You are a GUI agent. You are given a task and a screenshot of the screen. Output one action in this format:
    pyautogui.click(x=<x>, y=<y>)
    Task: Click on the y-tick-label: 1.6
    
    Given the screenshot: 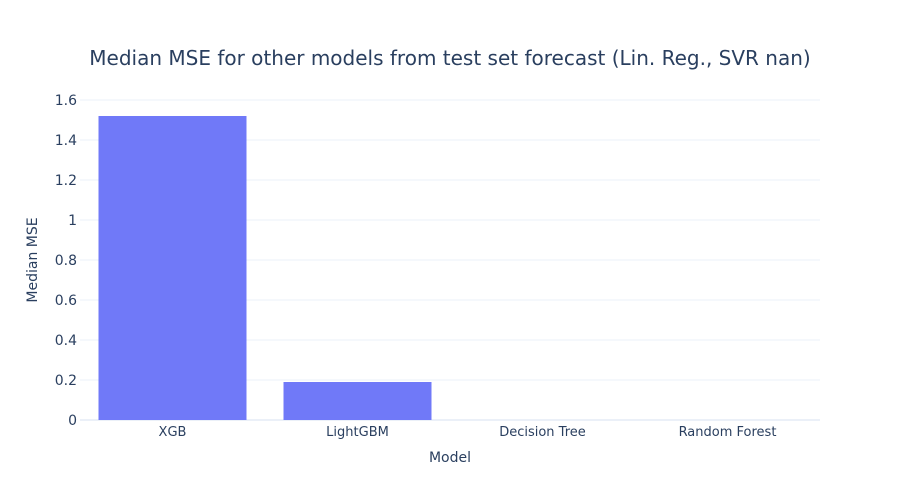 What is the action you would take?
    pyautogui.click(x=66, y=101)
    